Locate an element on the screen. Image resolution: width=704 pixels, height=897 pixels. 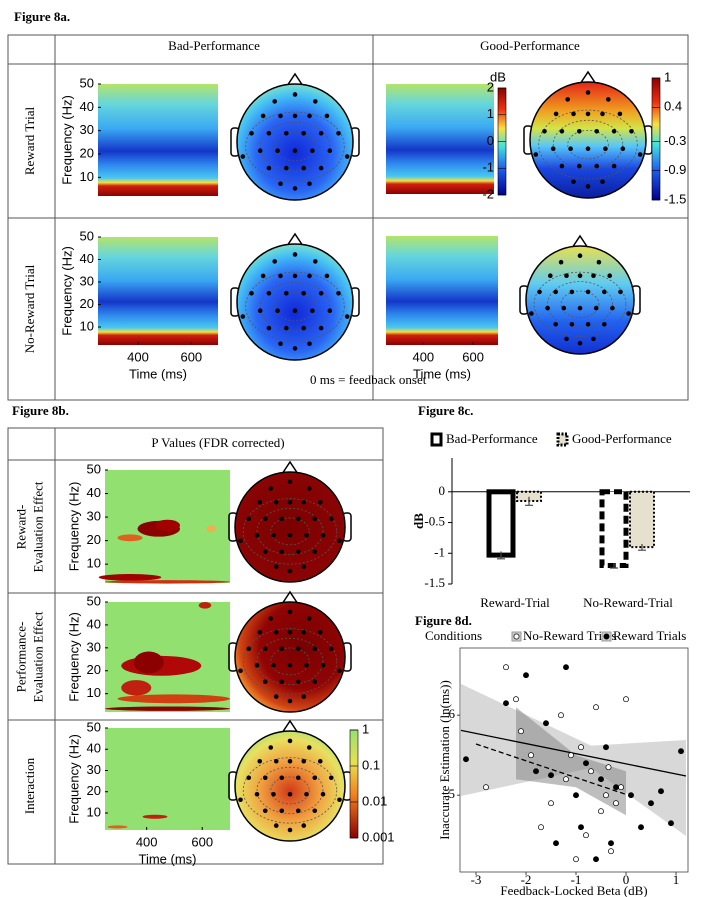
row-label: Reward- is located at coordinates (20, 527).